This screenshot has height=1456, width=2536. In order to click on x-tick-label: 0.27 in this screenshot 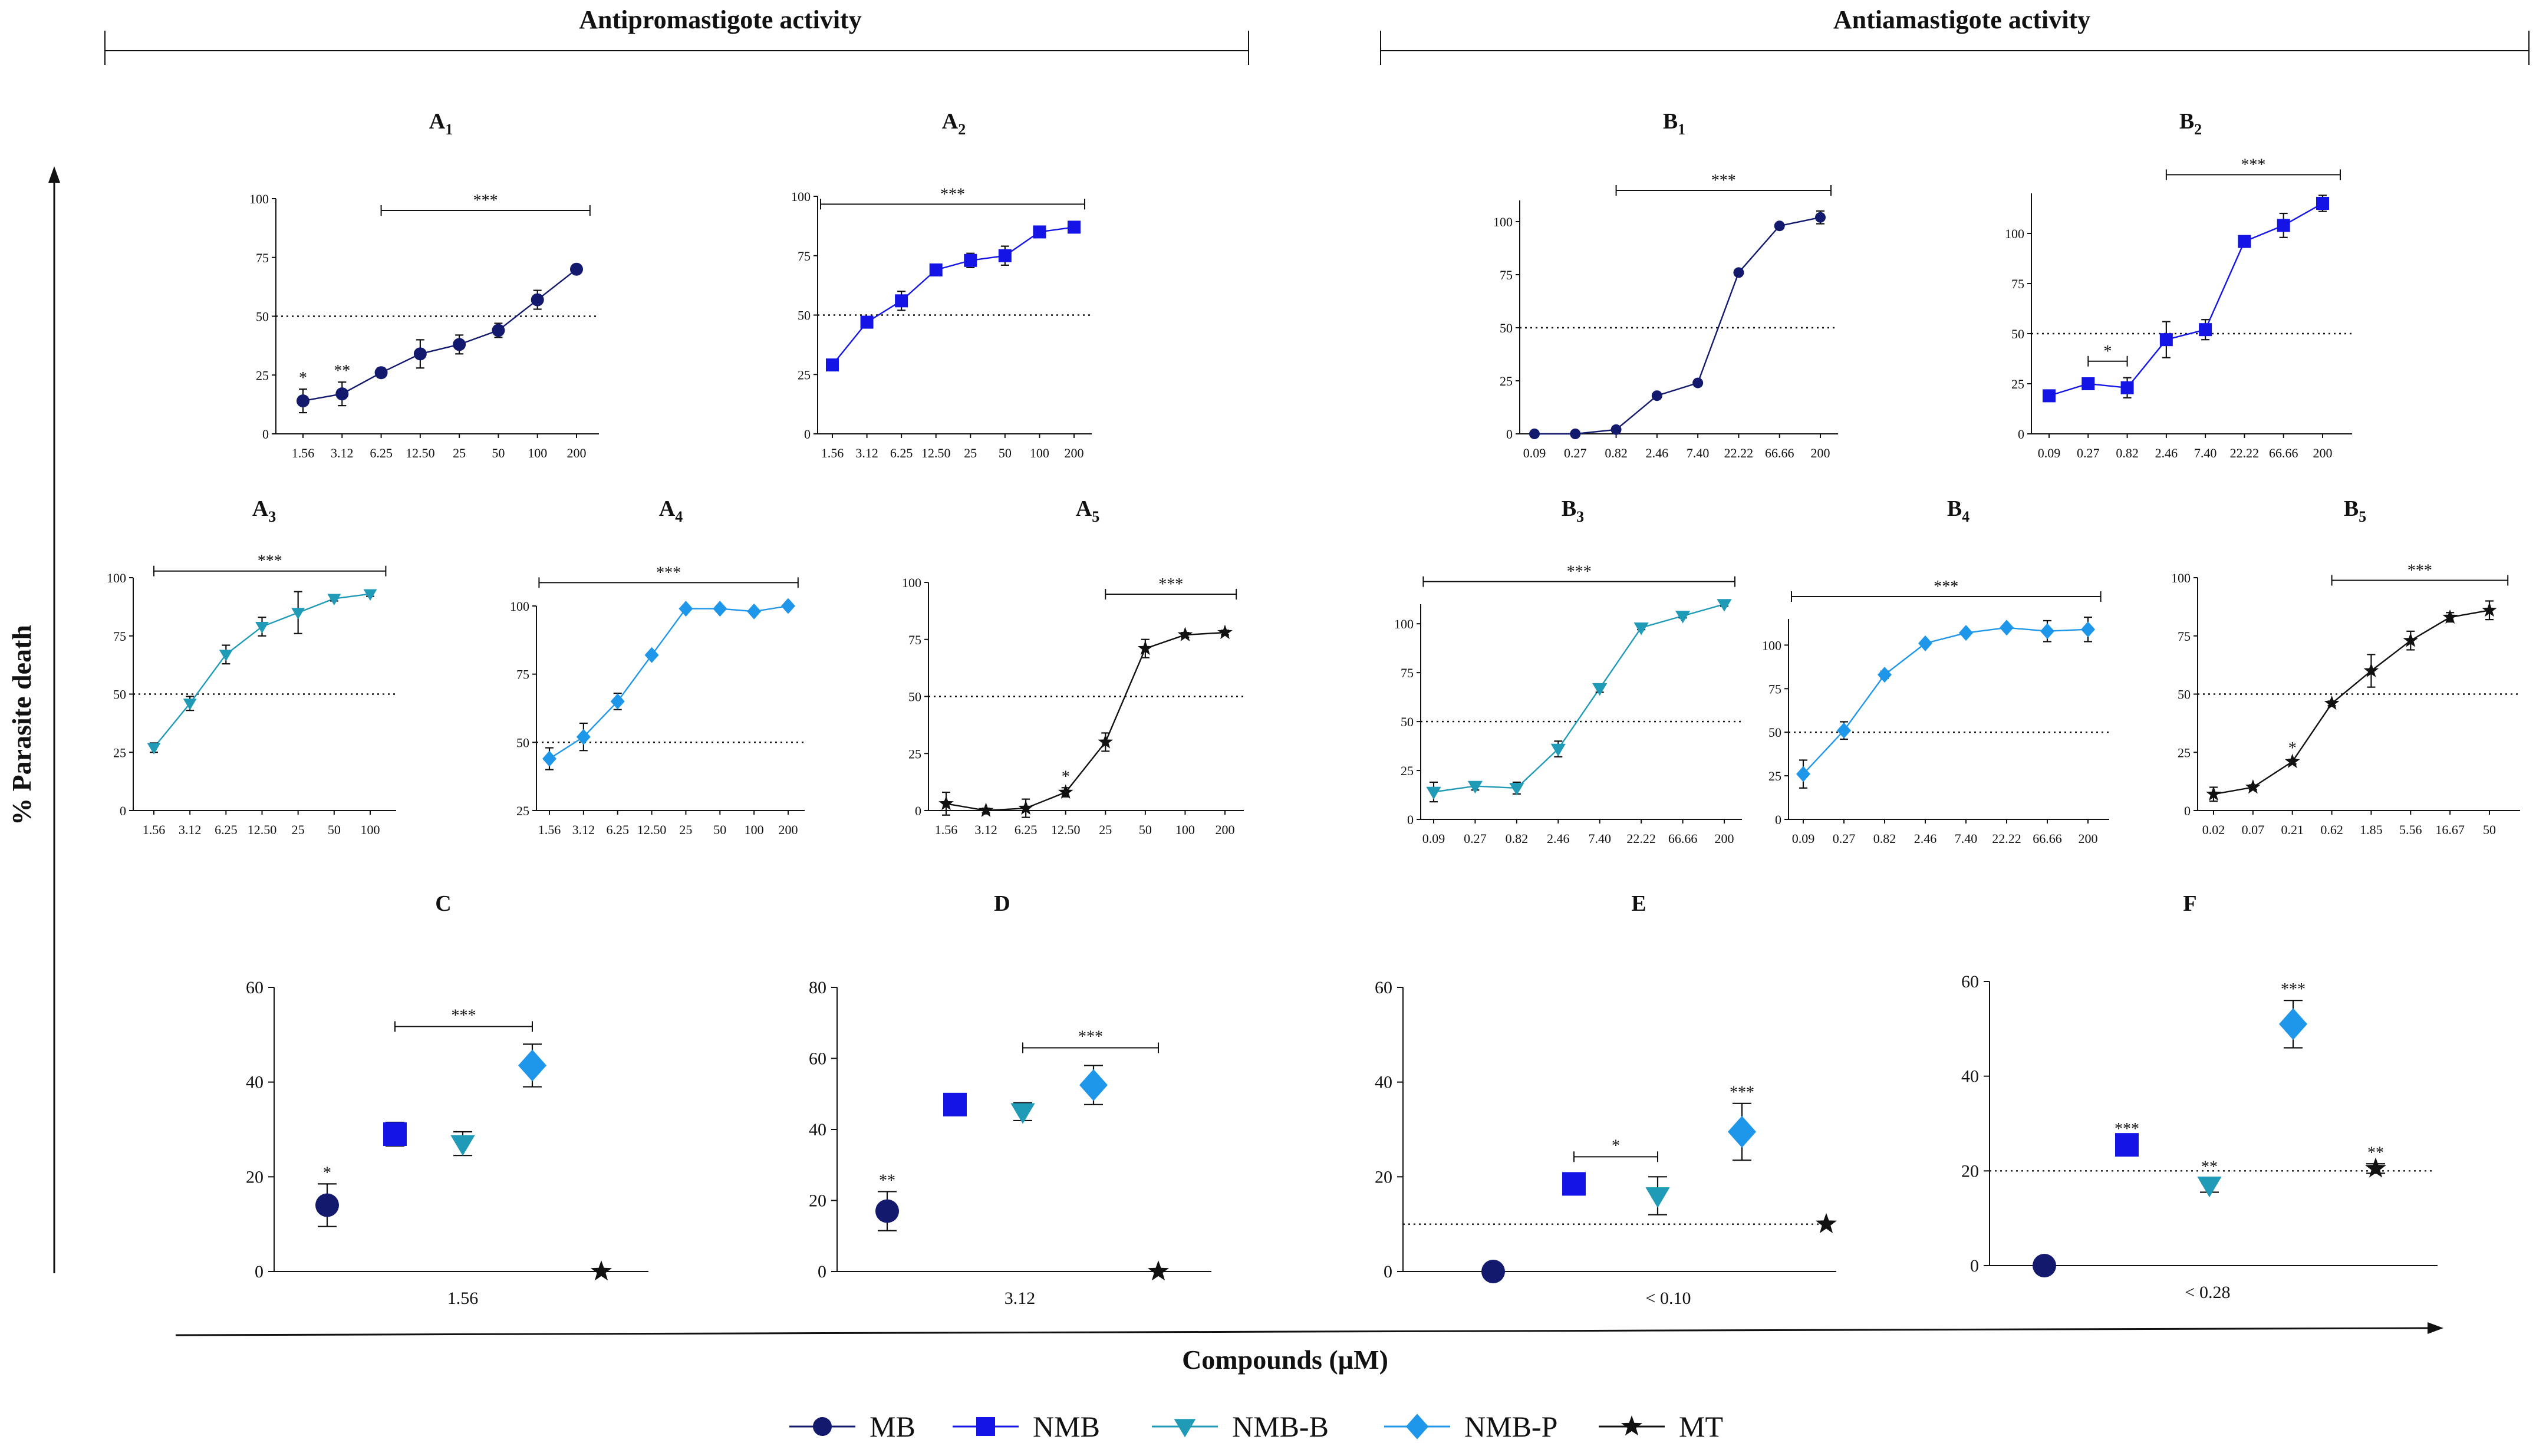, I will do `click(1475, 838)`.